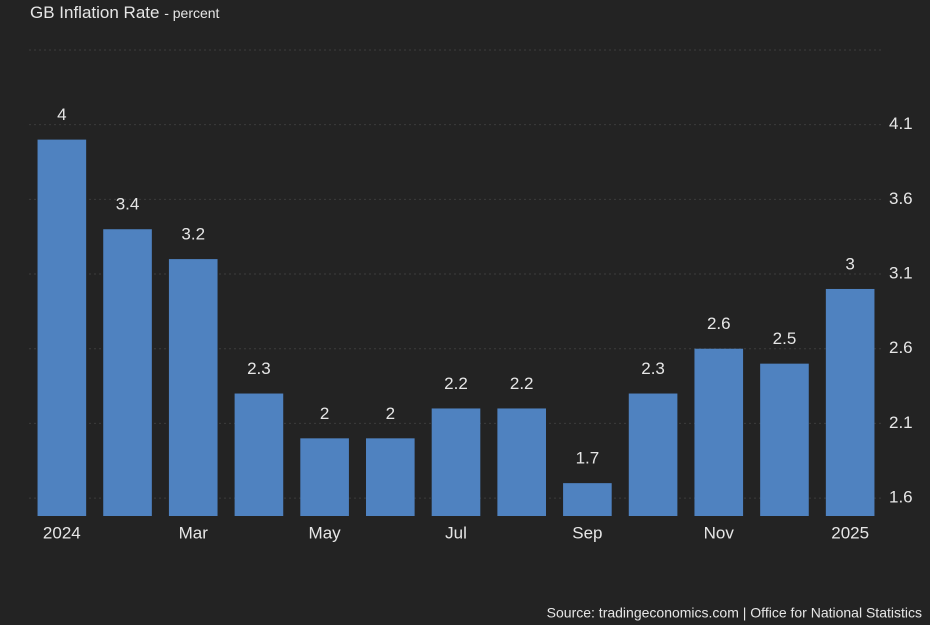 This screenshot has height=625, width=930. Describe the element at coordinates (191, 13) in the screenshot. I see `subtitle: - percent` at that location.